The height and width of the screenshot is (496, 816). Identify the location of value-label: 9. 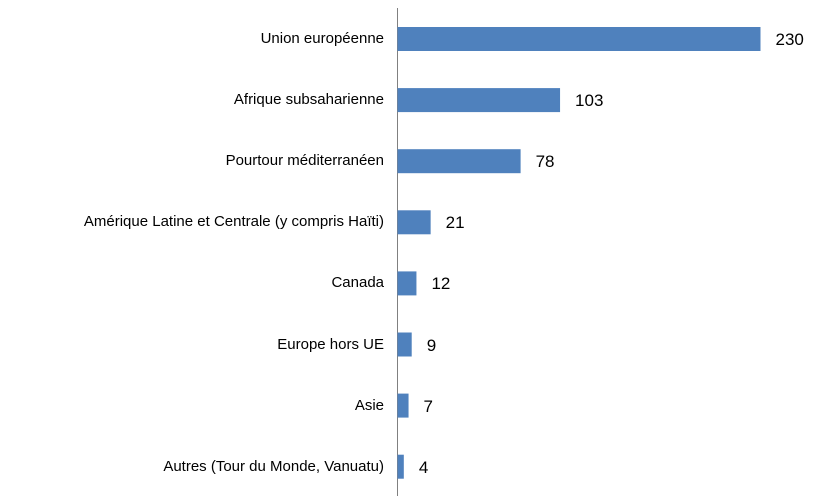
(431, 345).